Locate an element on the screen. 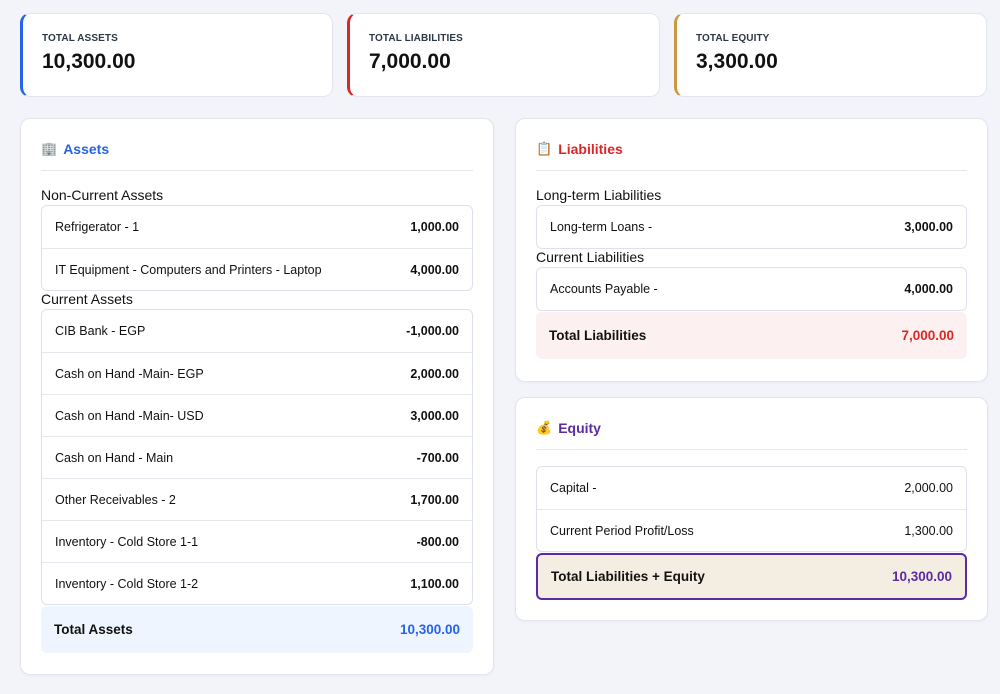 This screenshot has width=1000, height=694. total-row: Total Liabilities + Equity 10,300.00 is located at coordinates (751, 576).